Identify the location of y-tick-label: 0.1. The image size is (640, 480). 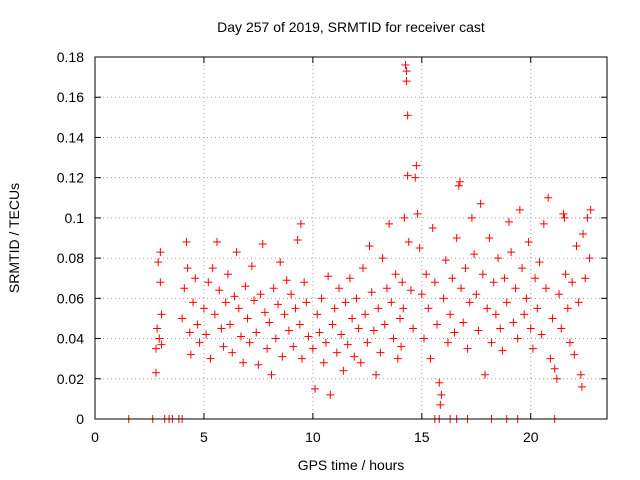
(75, 218).